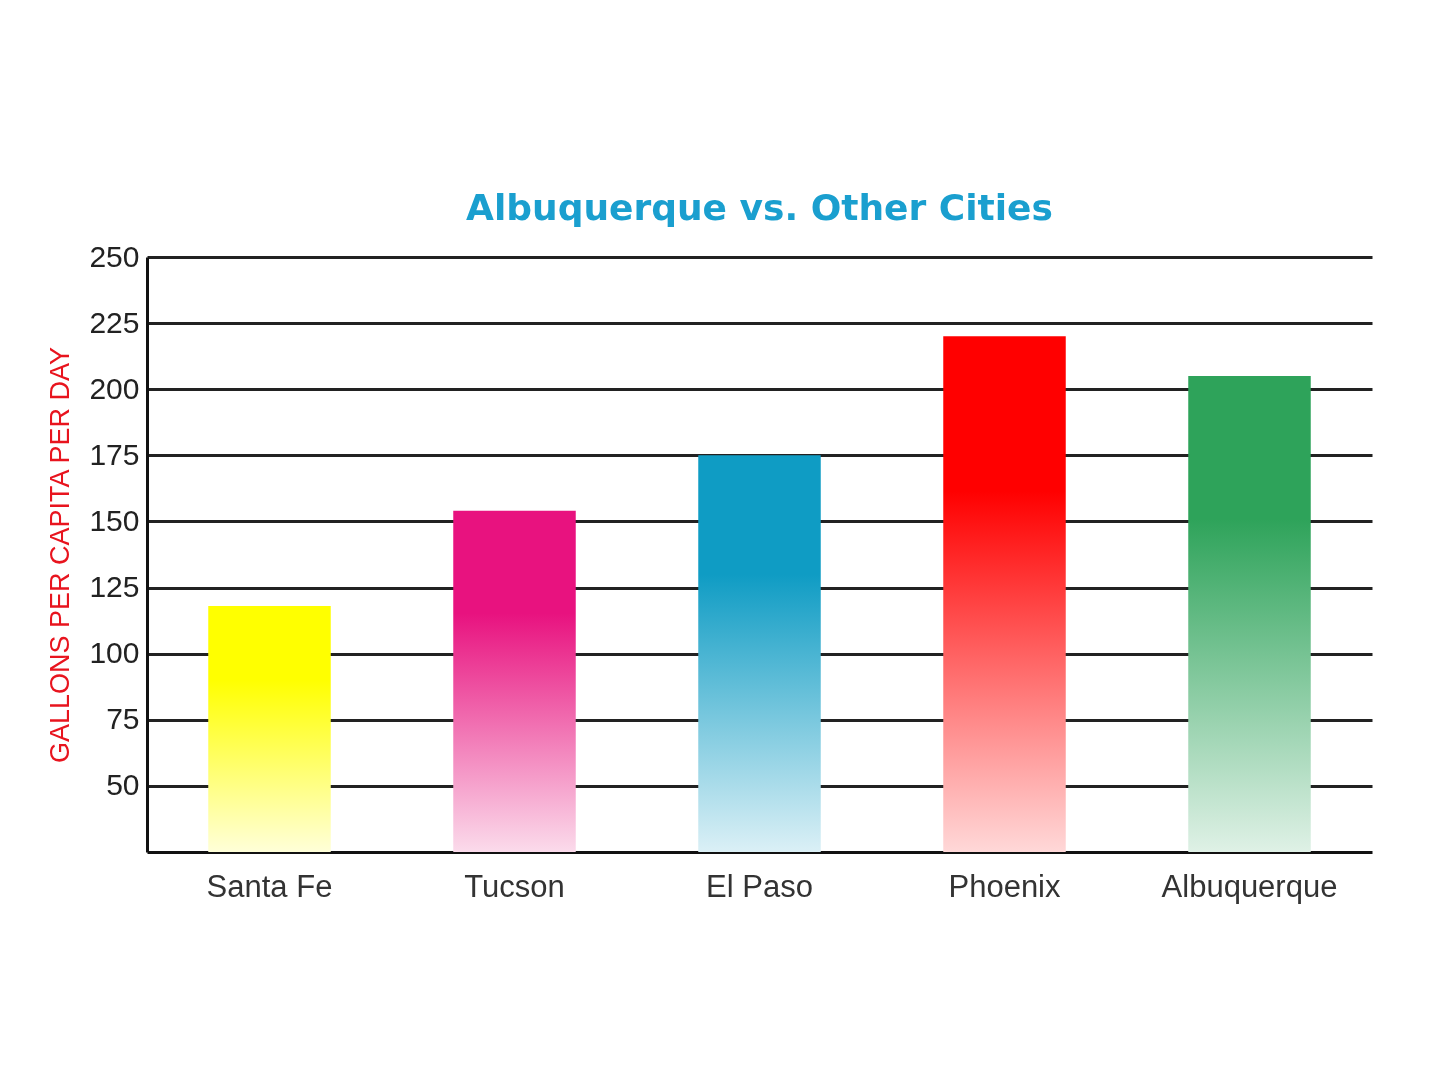  I want to click on x-tick-label: El Paso, so click(759, 886).